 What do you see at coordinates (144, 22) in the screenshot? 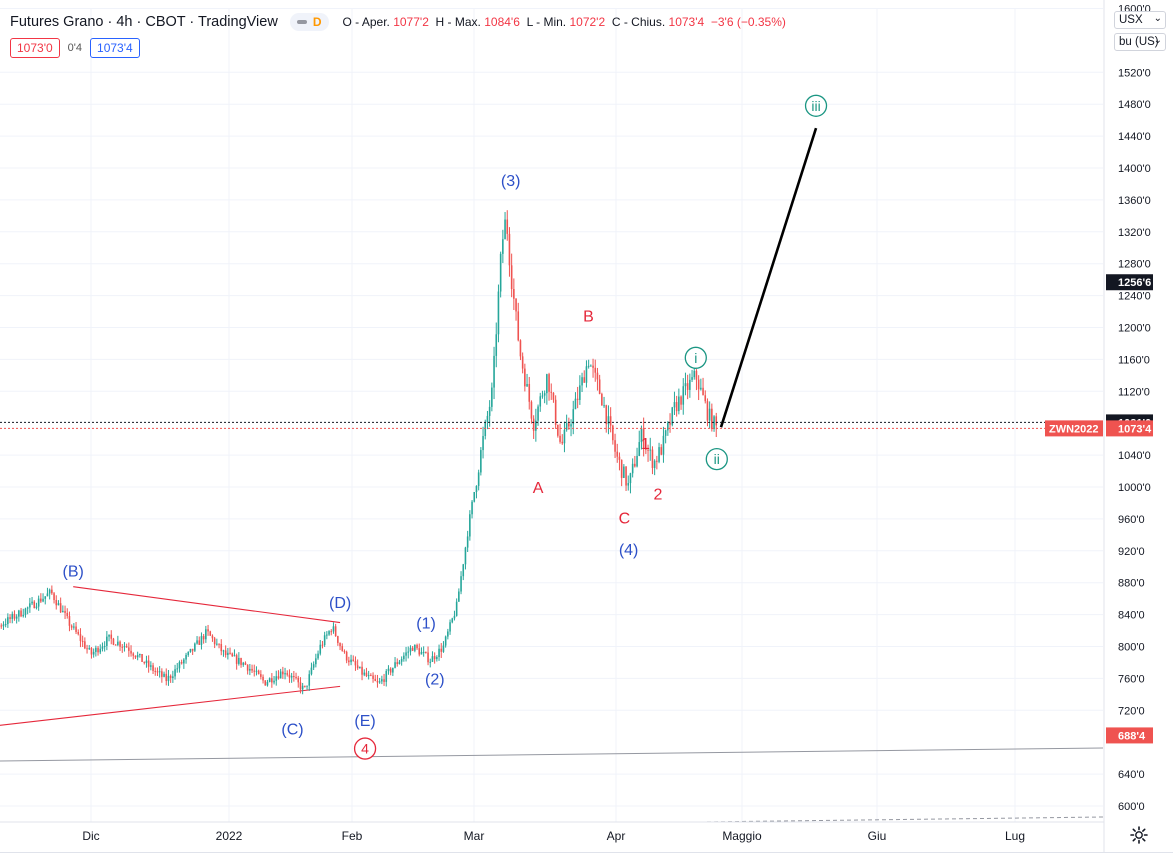
I see `symbol-title: Futures Grano · 4h · CBOT · TradingView` at bounding box center [144, 22].